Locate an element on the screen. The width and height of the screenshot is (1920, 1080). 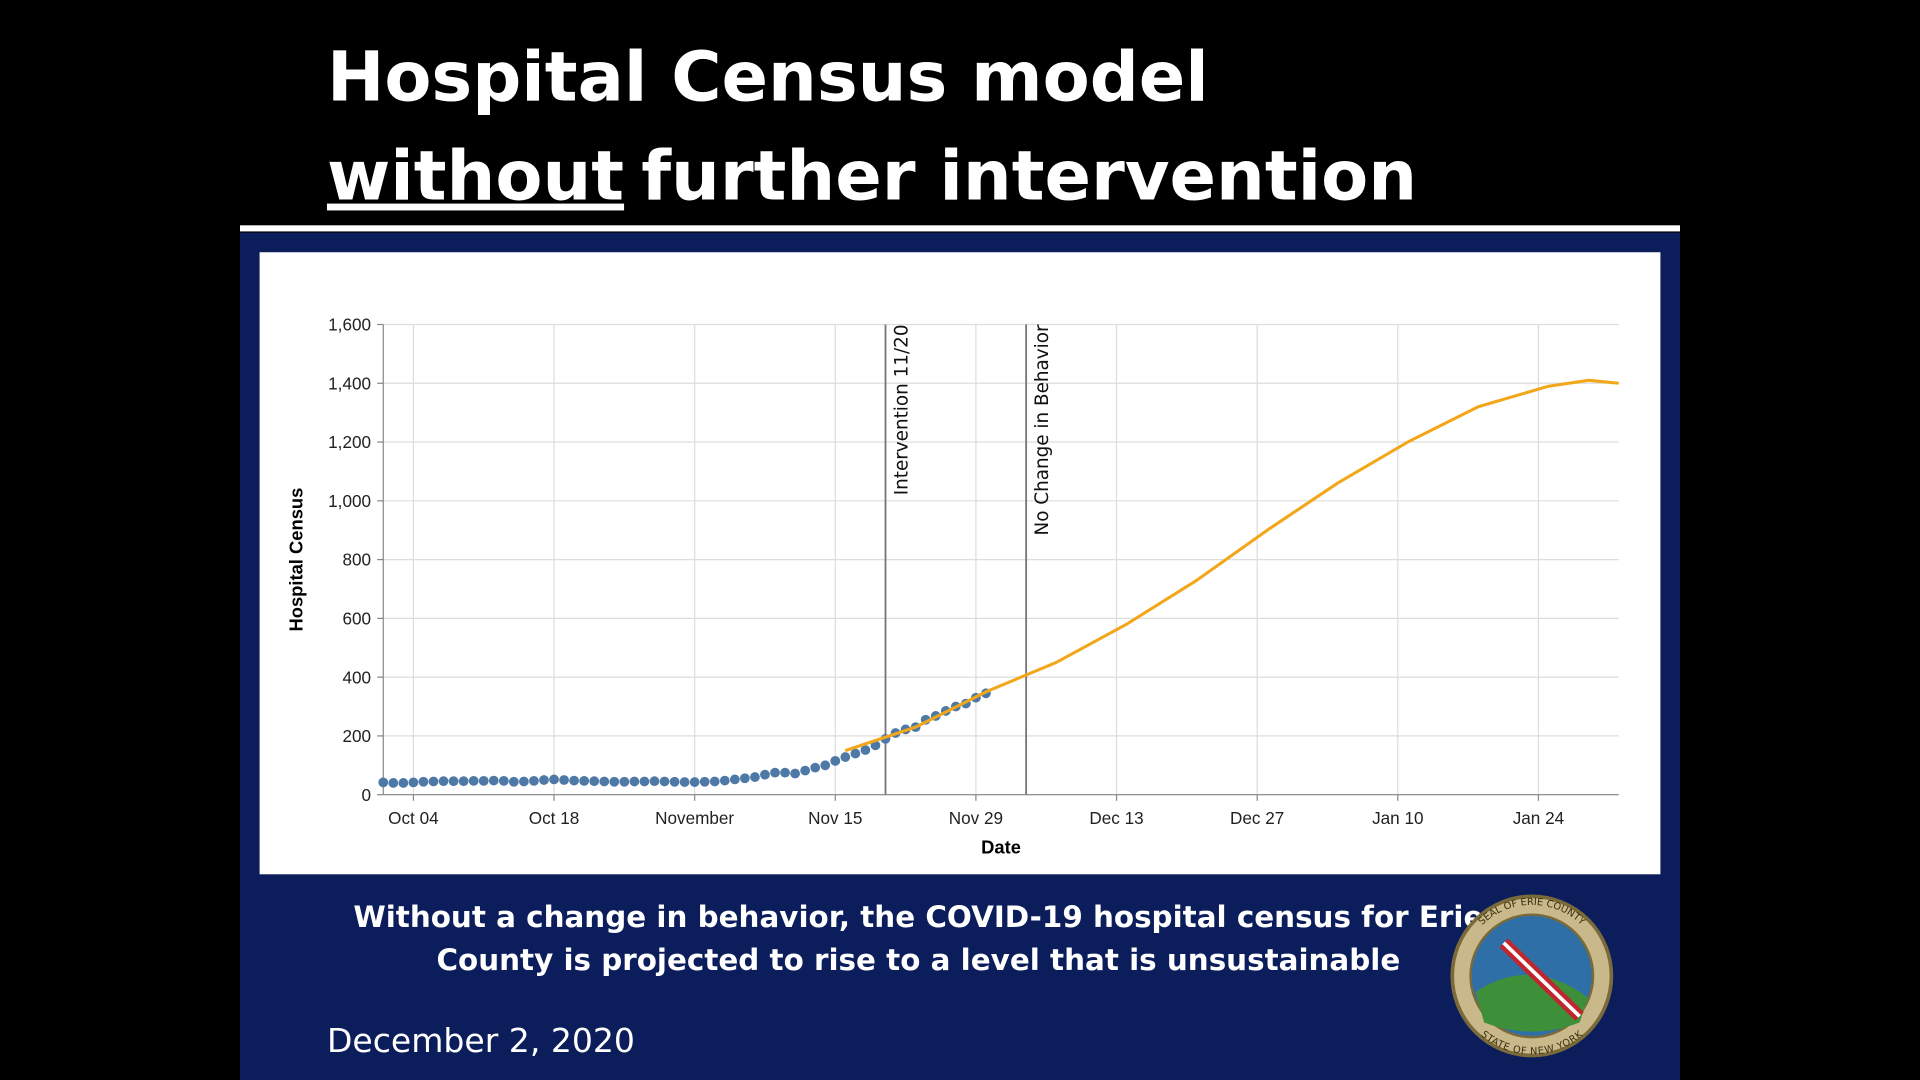
x-tick-label: Jan 10 is located at coordinates (1397, 818).